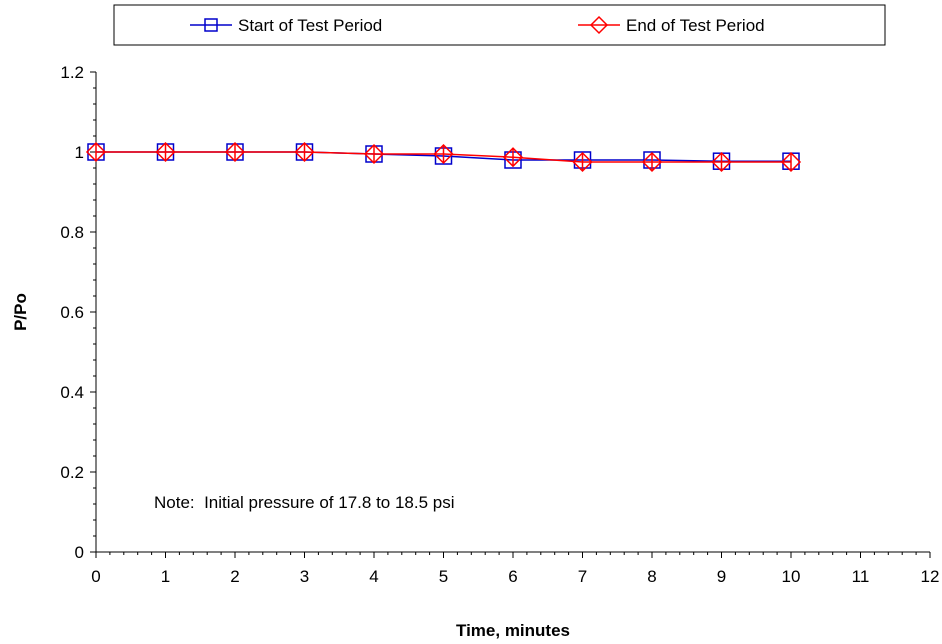 Image resolution: width=942 pixels, height=644 pixels. Describe the element at coordinates (95, 576) in the screenshot. I see `x-tick-label: 0` at that location.